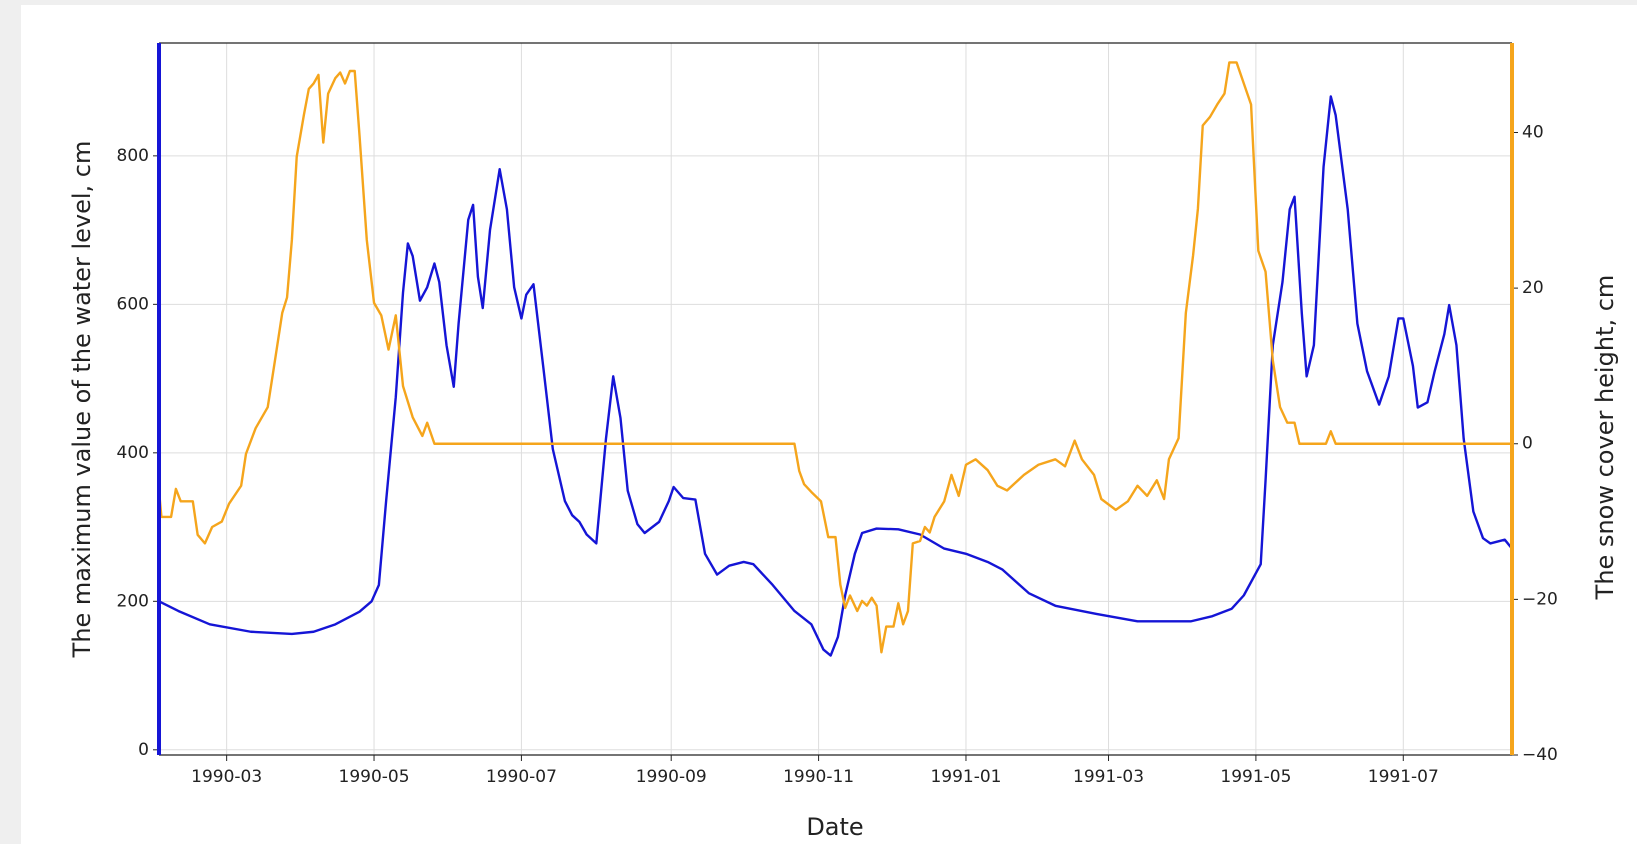  Describe the element at coordinates (965, 777) in the screenshot. I see `x-tick-label: 1991-01` at that location.